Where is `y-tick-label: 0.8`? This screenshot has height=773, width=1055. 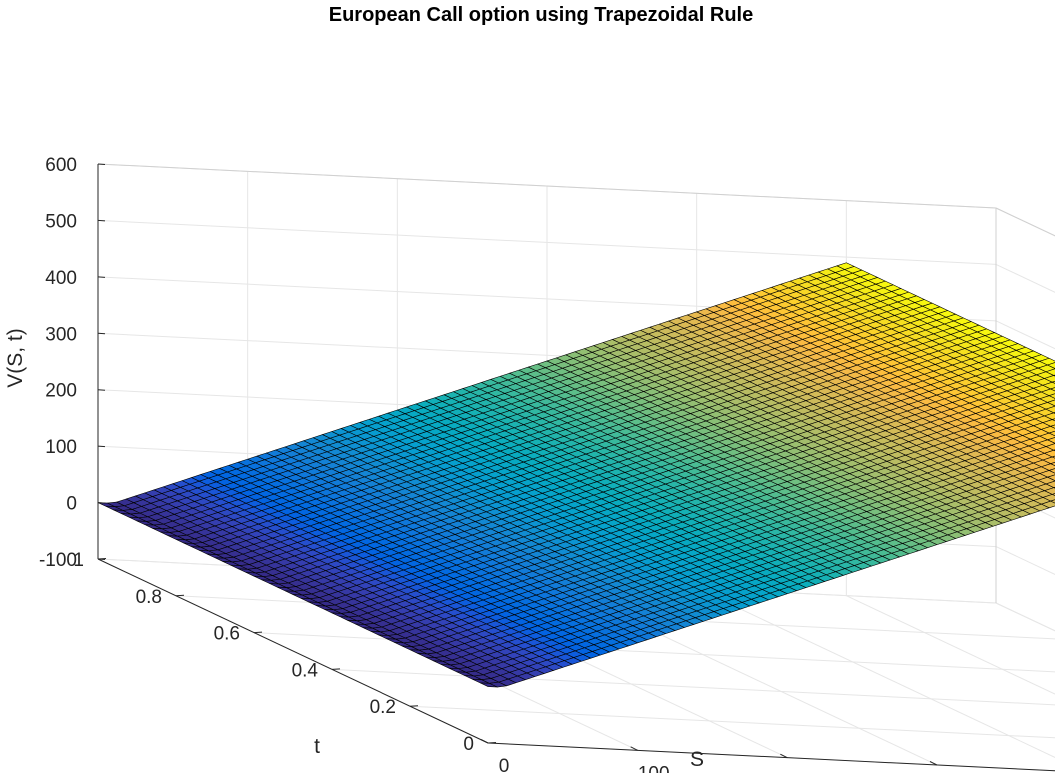 y-tick-label: 0.8 is located at coordinates (149, 597).